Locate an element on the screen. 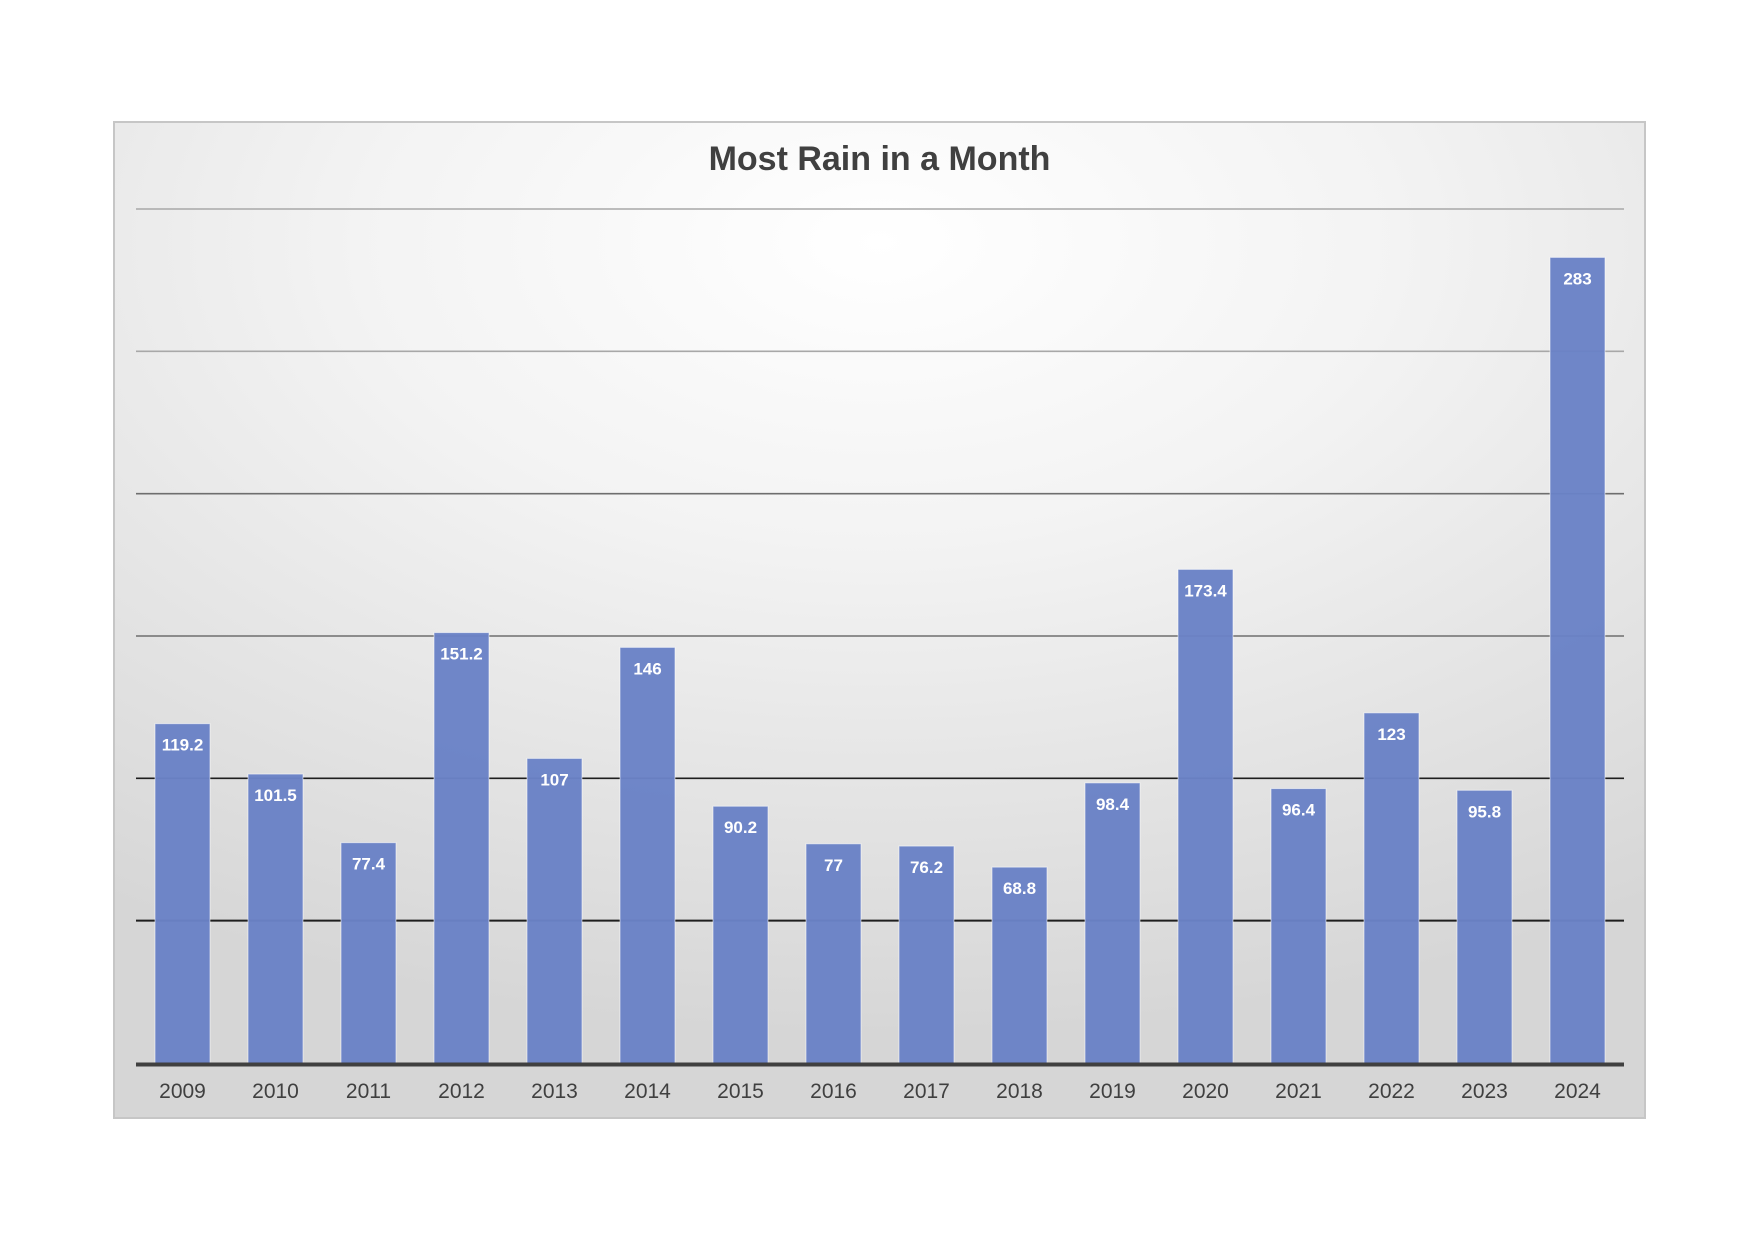 The image size is (1753, 1240). bar-2022 is located at coordinates (1391, 888).